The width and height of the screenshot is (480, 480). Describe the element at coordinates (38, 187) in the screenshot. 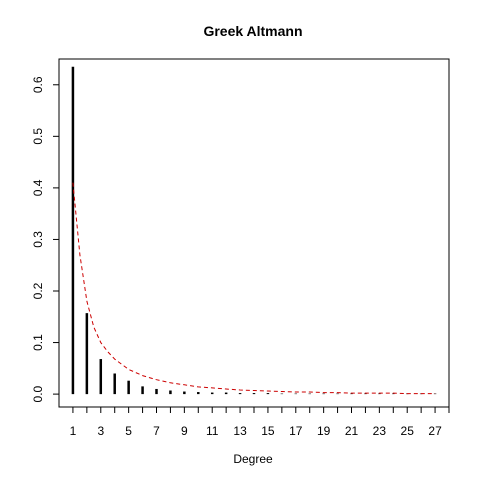

I see `y-tick-label: 0.4` at that location.